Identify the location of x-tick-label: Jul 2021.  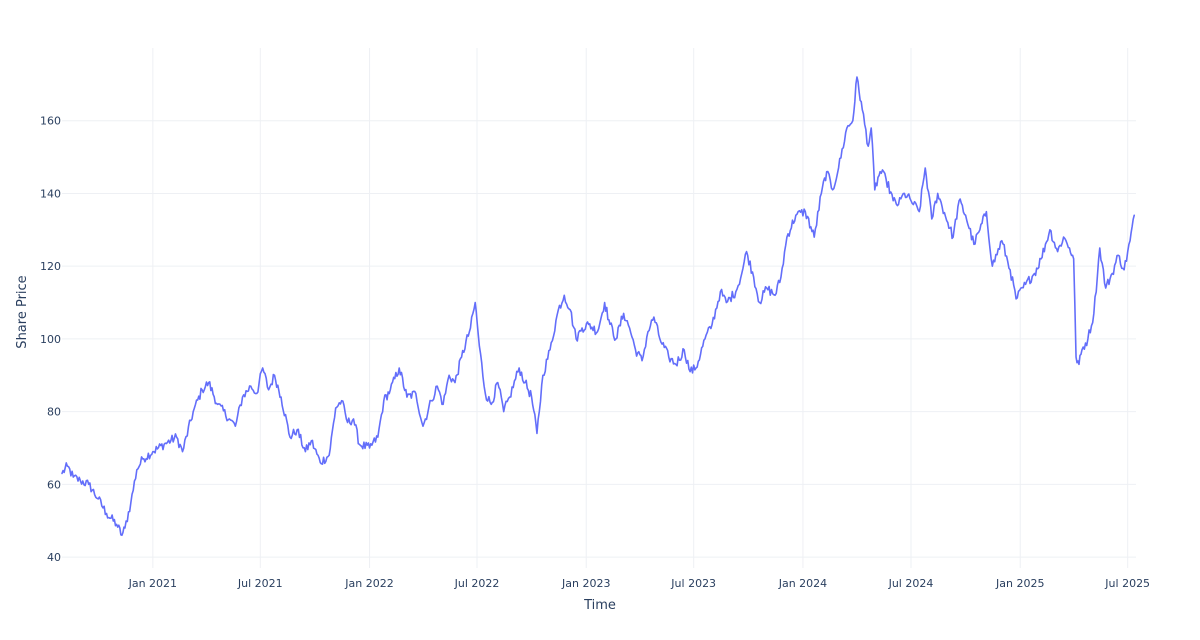
(260, 583).